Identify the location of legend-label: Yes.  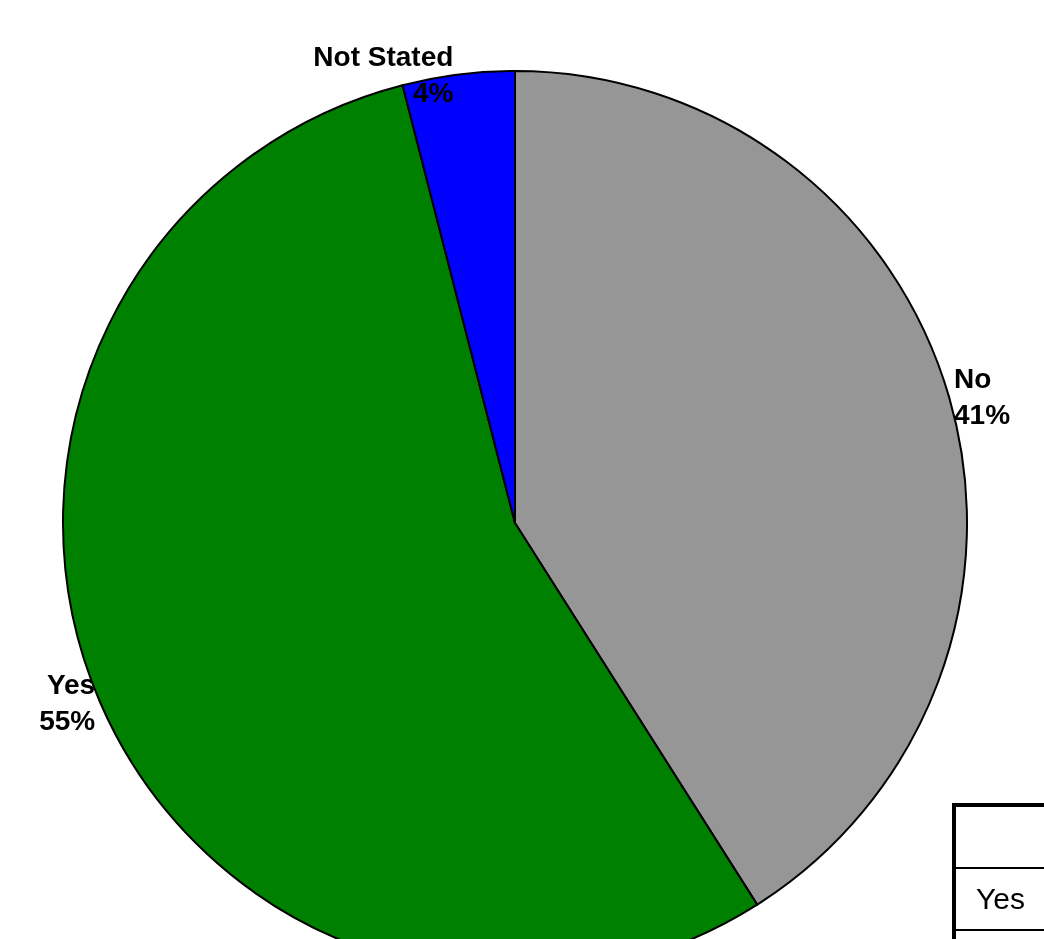
(1000, 900).